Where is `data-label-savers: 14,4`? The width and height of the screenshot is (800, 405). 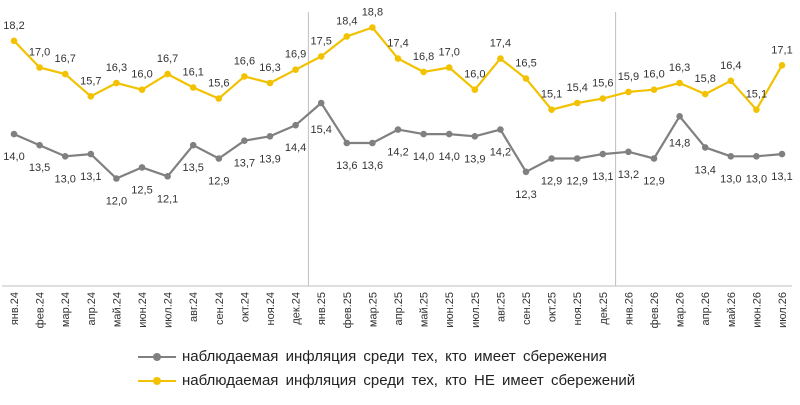 data-label-savers: 14,4 is located at coordinates (295, 148).